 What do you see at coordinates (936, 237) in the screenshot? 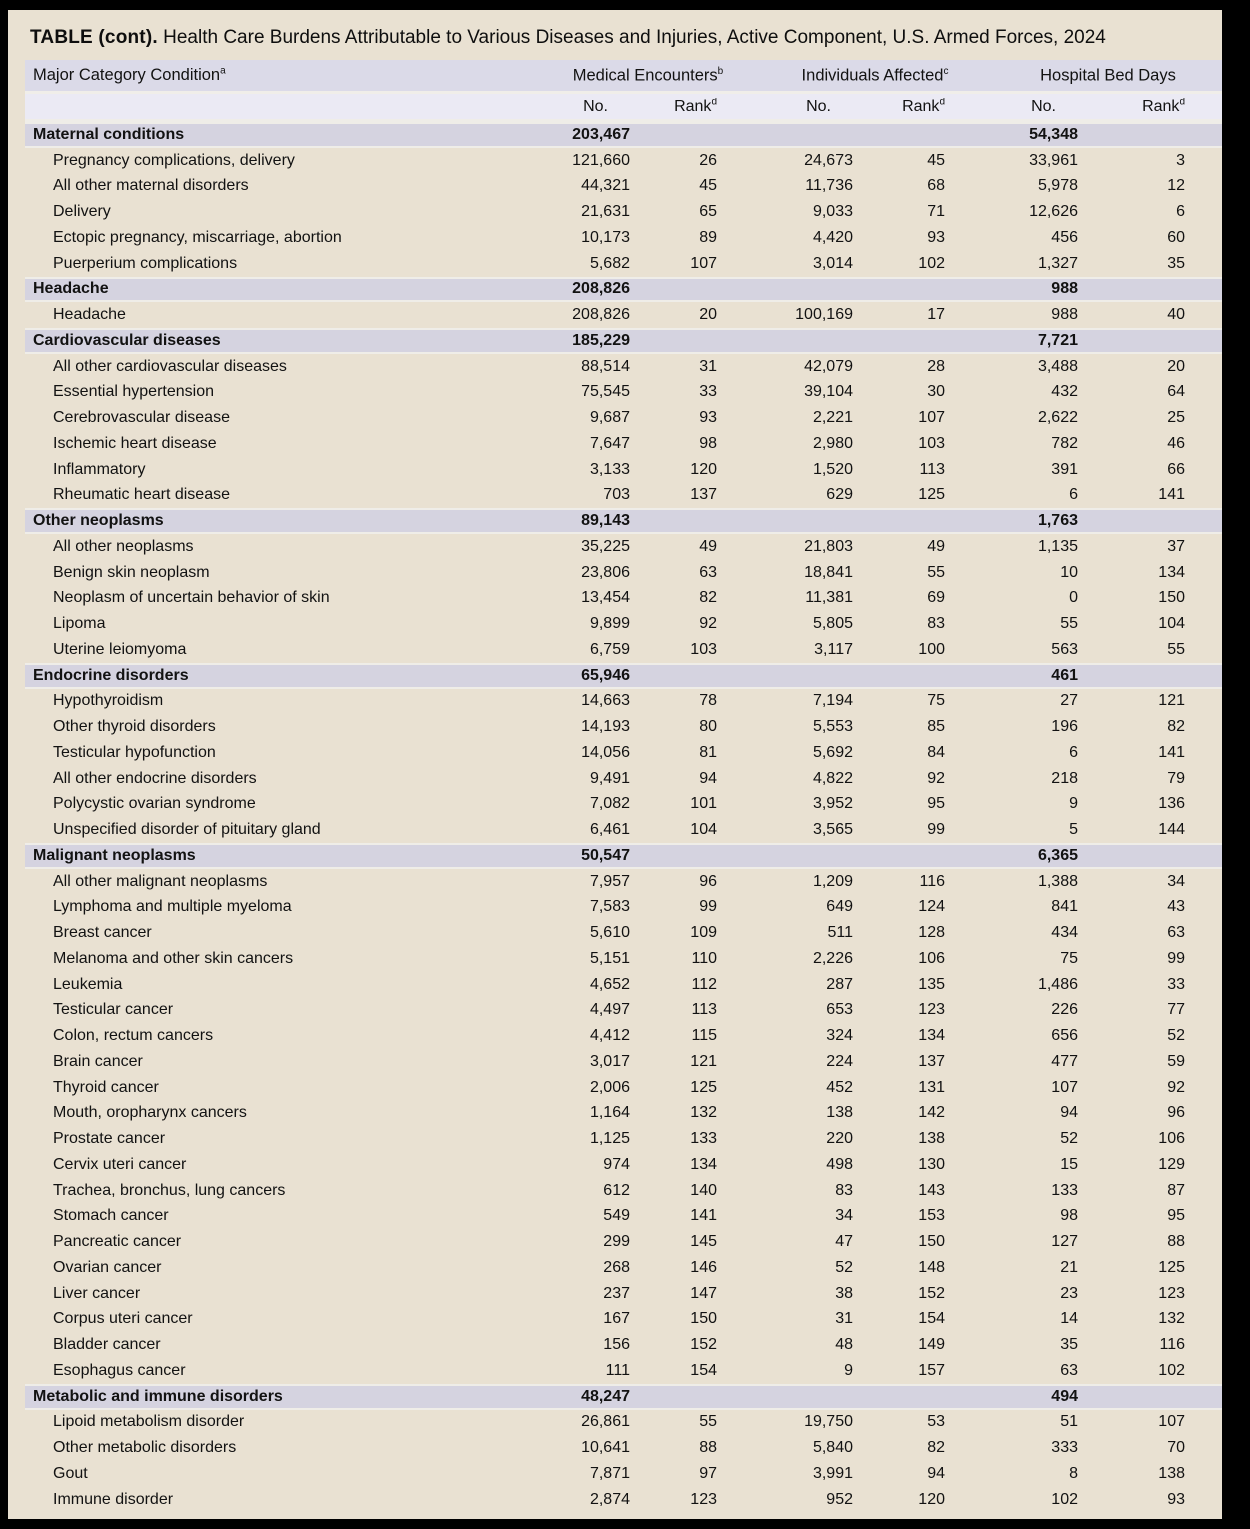
I see `ia-rank: 93` at bounding box center [936, 237].